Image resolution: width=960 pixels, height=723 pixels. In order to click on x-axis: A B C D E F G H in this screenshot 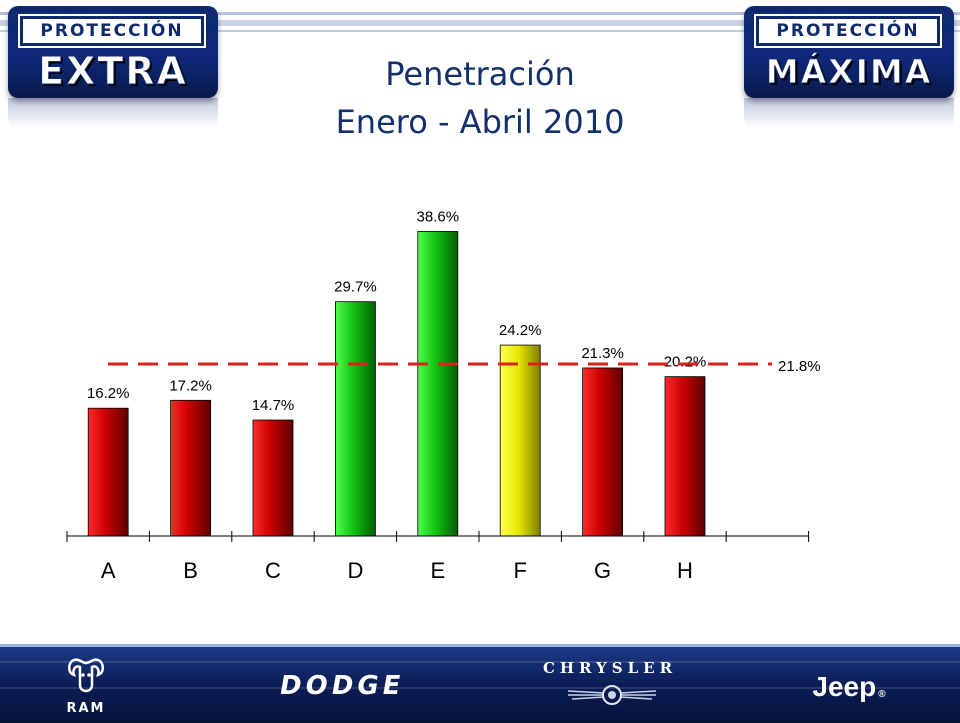, I will do `click(438, 557)`.